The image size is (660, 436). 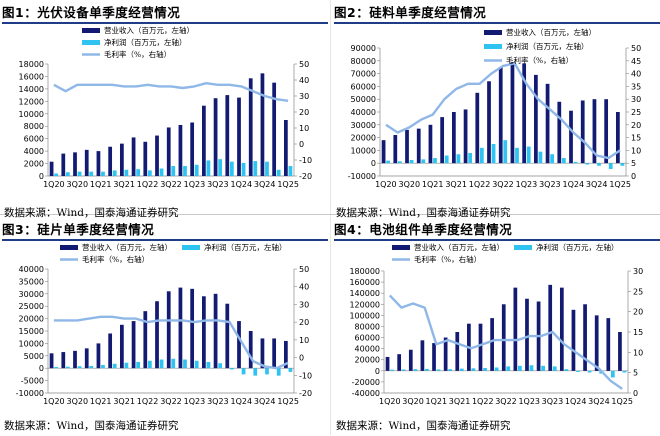 I want to click on left-axis-tick-label: 40000, so click(x=31, y=269).